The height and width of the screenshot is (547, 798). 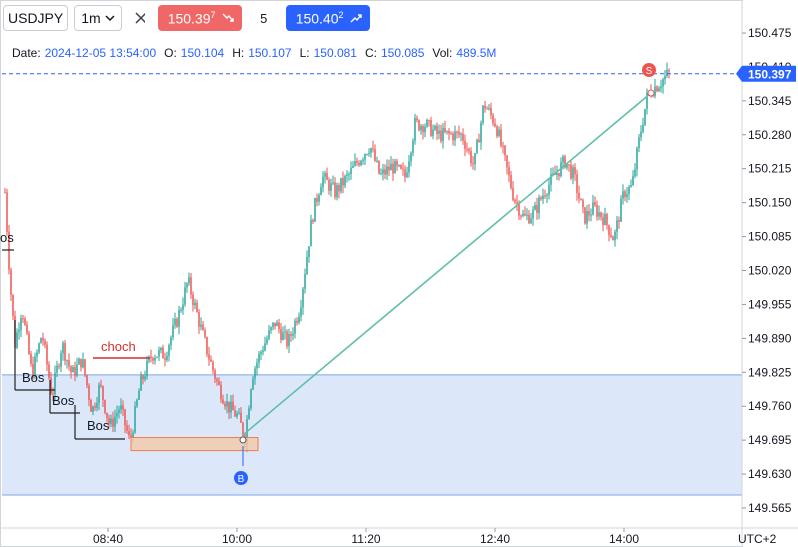 I want to click on symbol-label: USDJPY, so click(x=36, y=18).